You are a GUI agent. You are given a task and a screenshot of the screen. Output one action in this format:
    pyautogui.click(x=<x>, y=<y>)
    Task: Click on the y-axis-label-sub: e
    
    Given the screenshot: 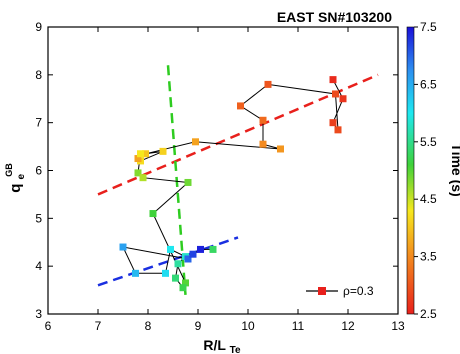 What is the action you would take?
    pyautogui.click(x=21, y=176)
    